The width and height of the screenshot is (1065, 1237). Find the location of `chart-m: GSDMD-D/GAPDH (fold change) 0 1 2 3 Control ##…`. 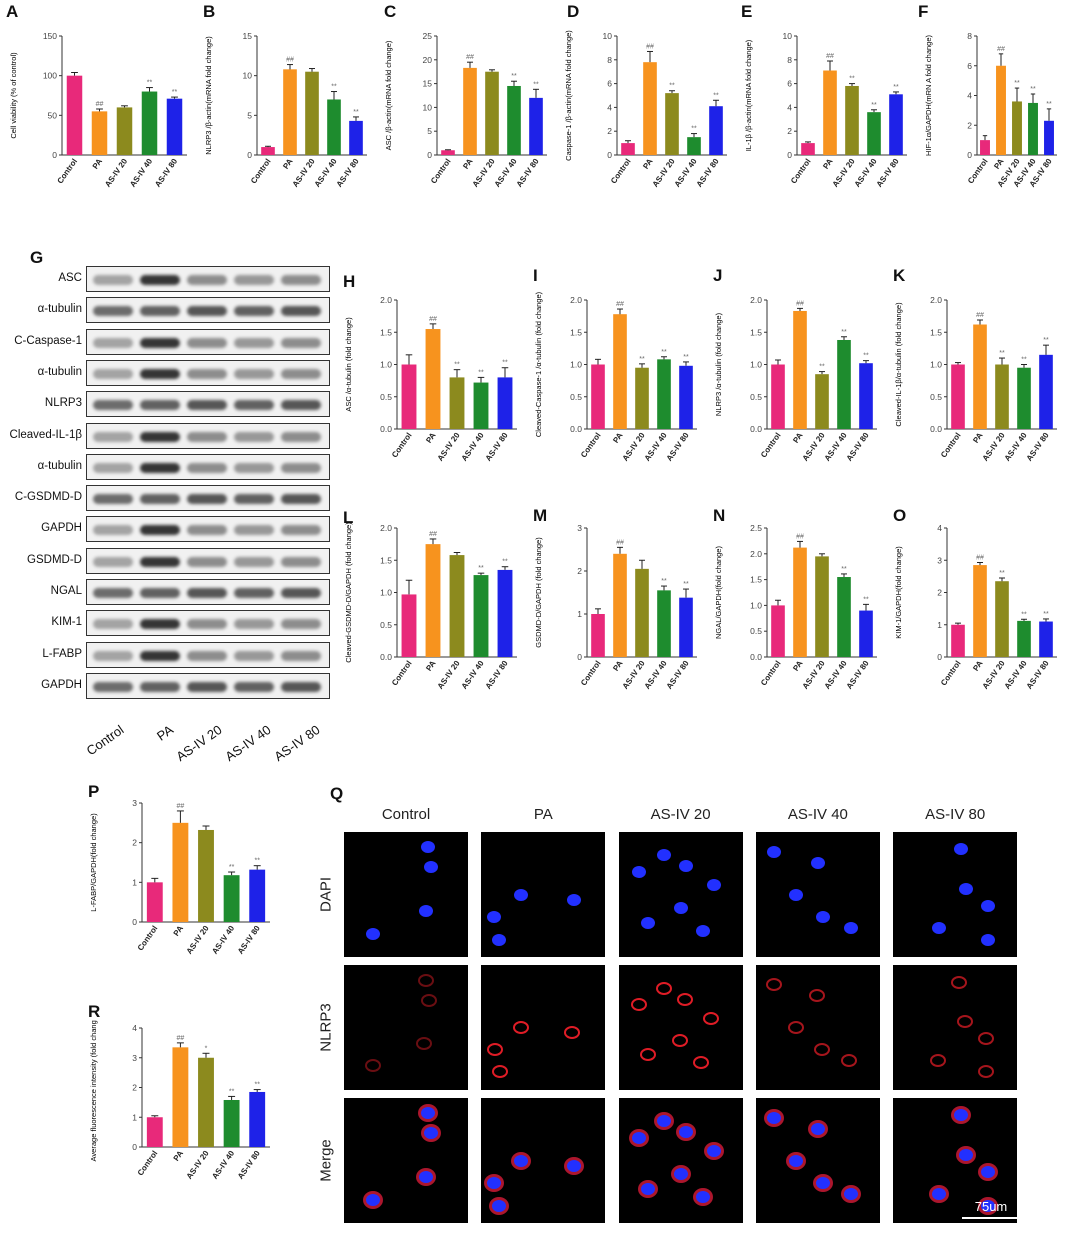

chart-m: GSDMD-D/GAPDH (fold change) 0 1 2 3 Control ##… is located at coordinates (615, 607).